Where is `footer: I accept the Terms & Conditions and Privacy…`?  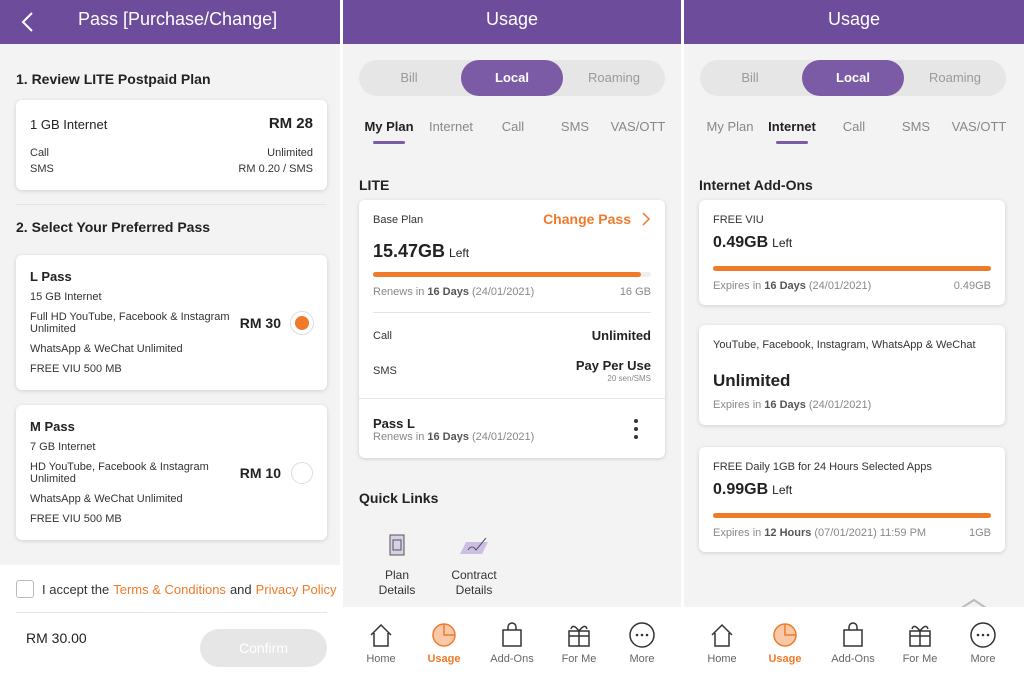
footer: I accept the Terms & Conditions and Privacy… is located at coordinates (170, 623).